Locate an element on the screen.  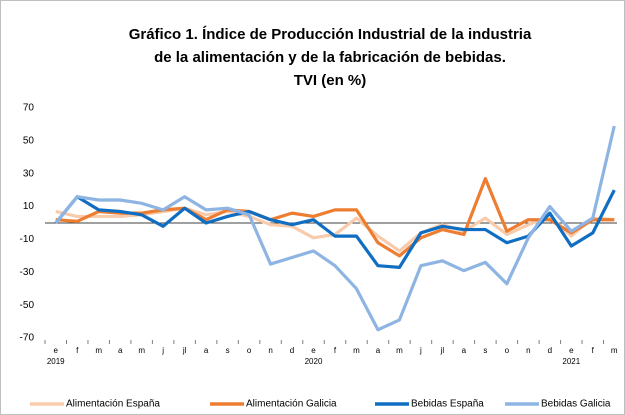
legend-label: Bebidas España is located at coordinates (447, 404).